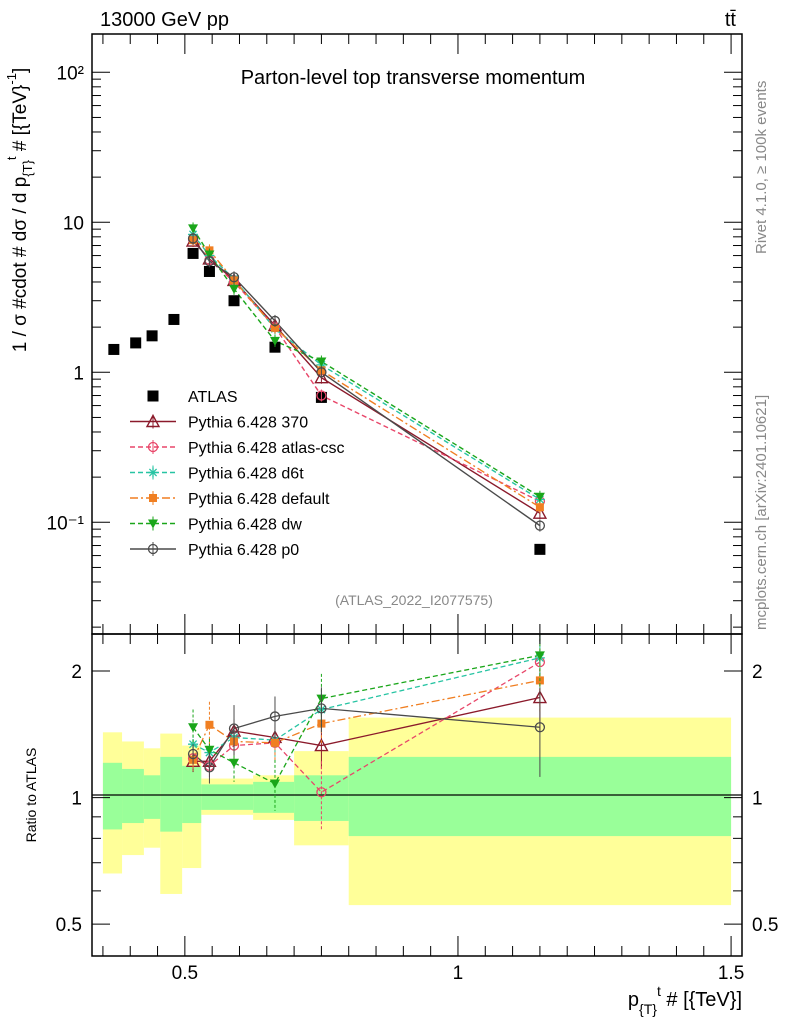 The width and height of the screenshot is (786, 1024). I want to click on legend-entry-ATLAS: ATLAS, so click(192, 397).